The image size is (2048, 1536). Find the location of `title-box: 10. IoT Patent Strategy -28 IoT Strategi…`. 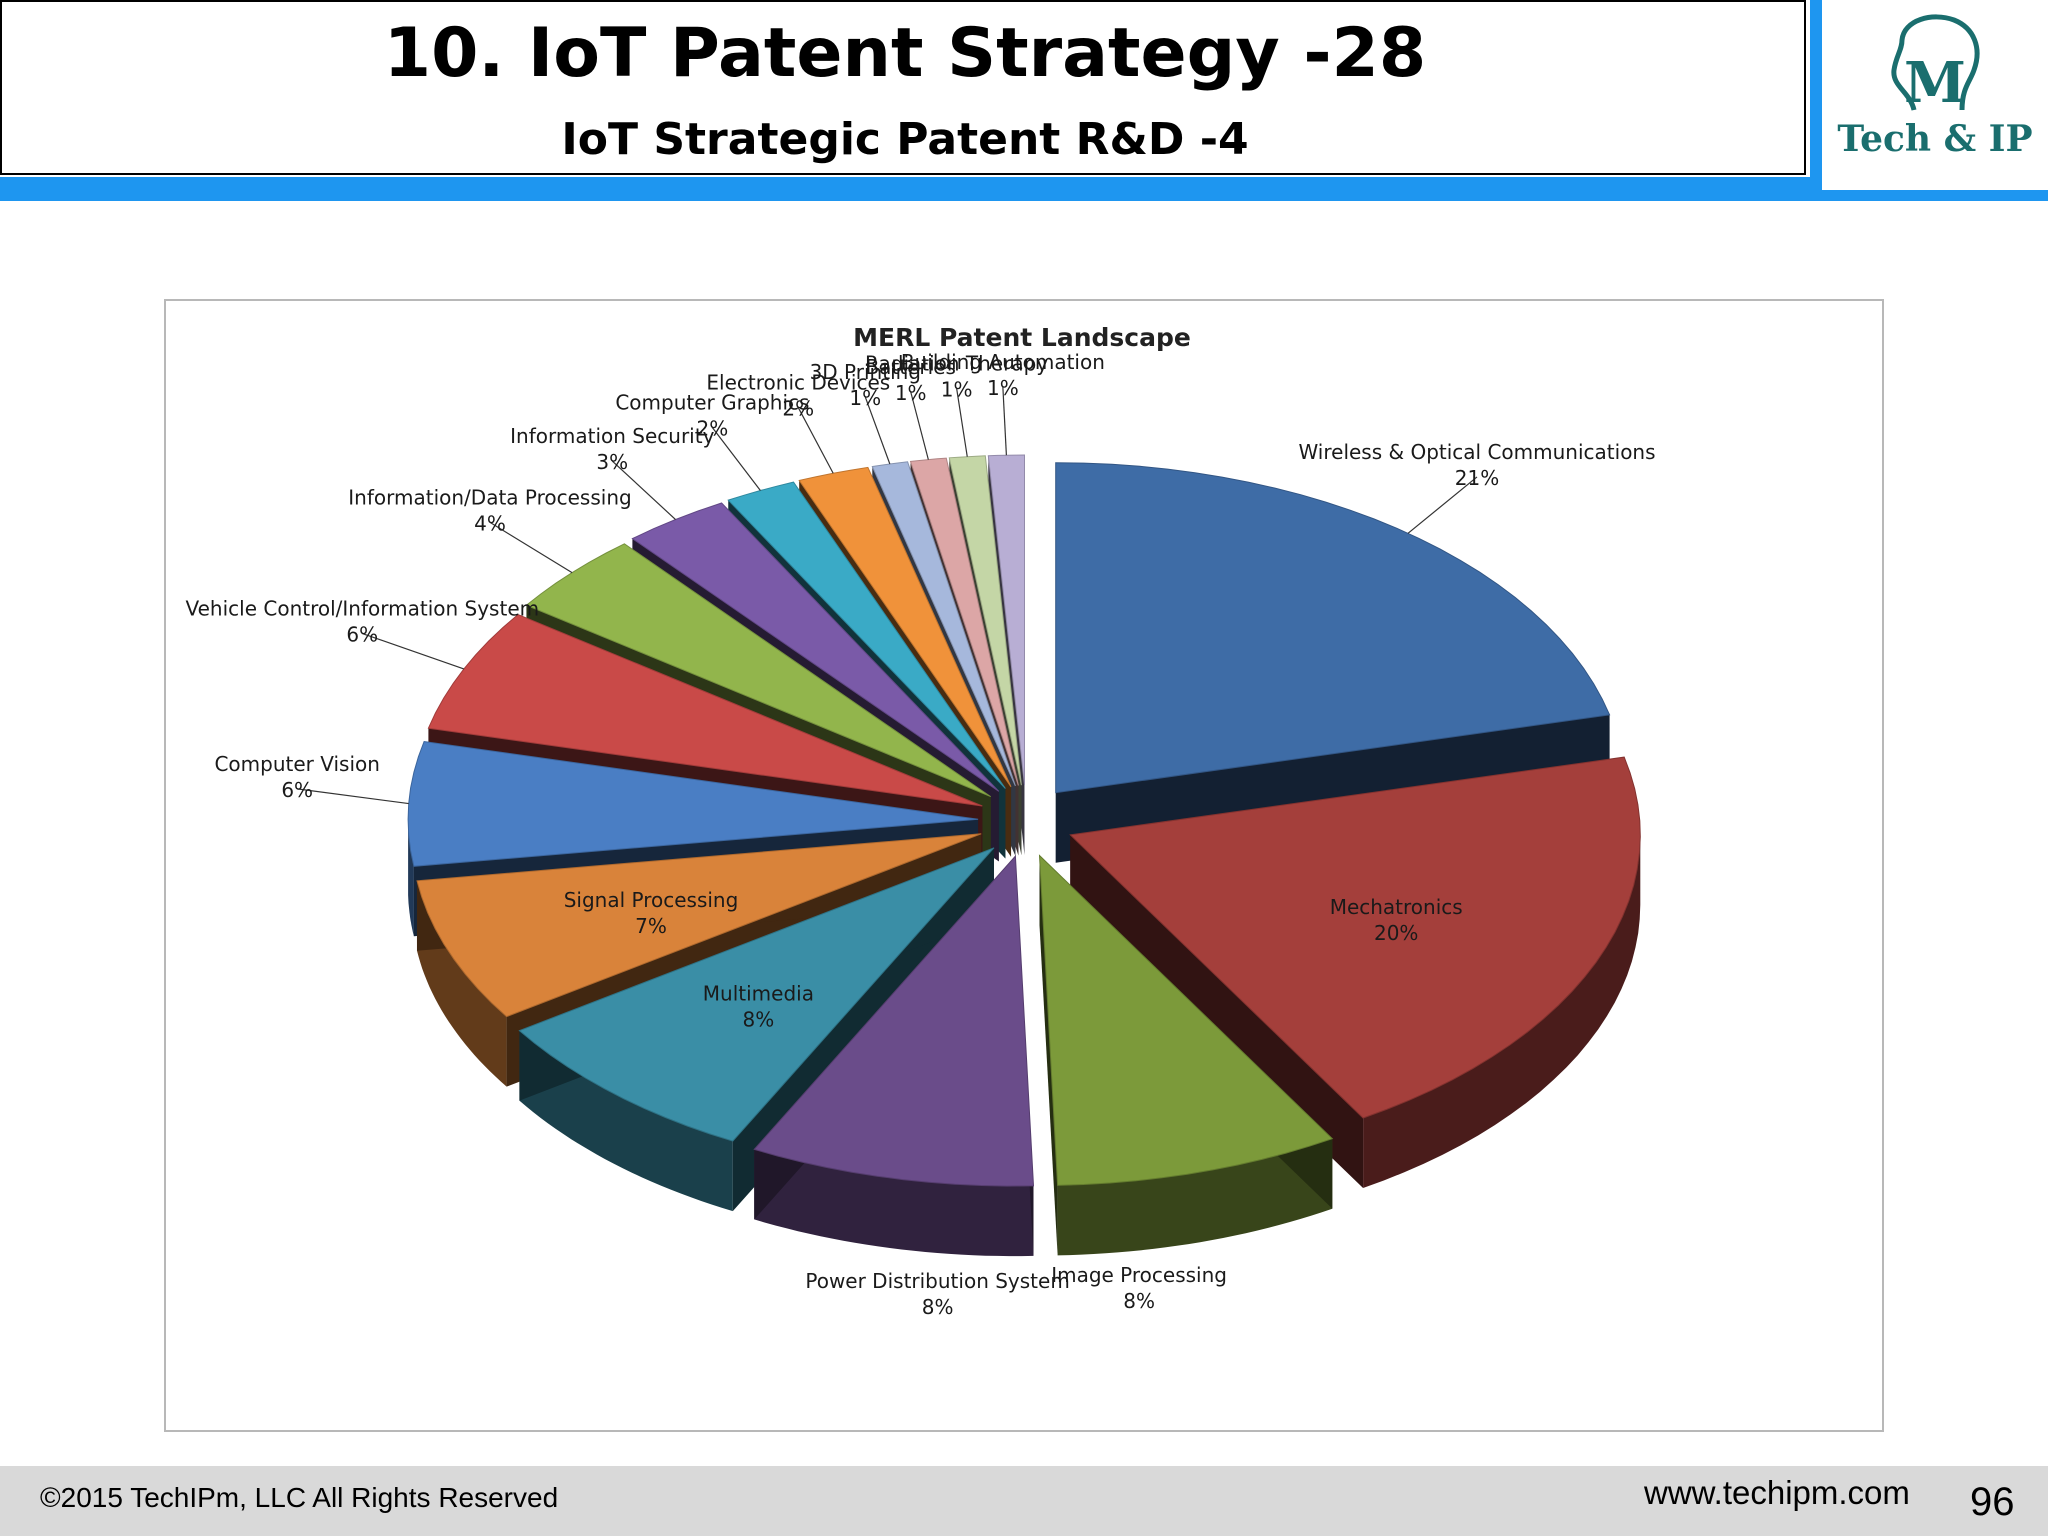

title-box: 10. IoT Patent Strategy -28 IoT Strategi… is located at coordinates (903, 87).